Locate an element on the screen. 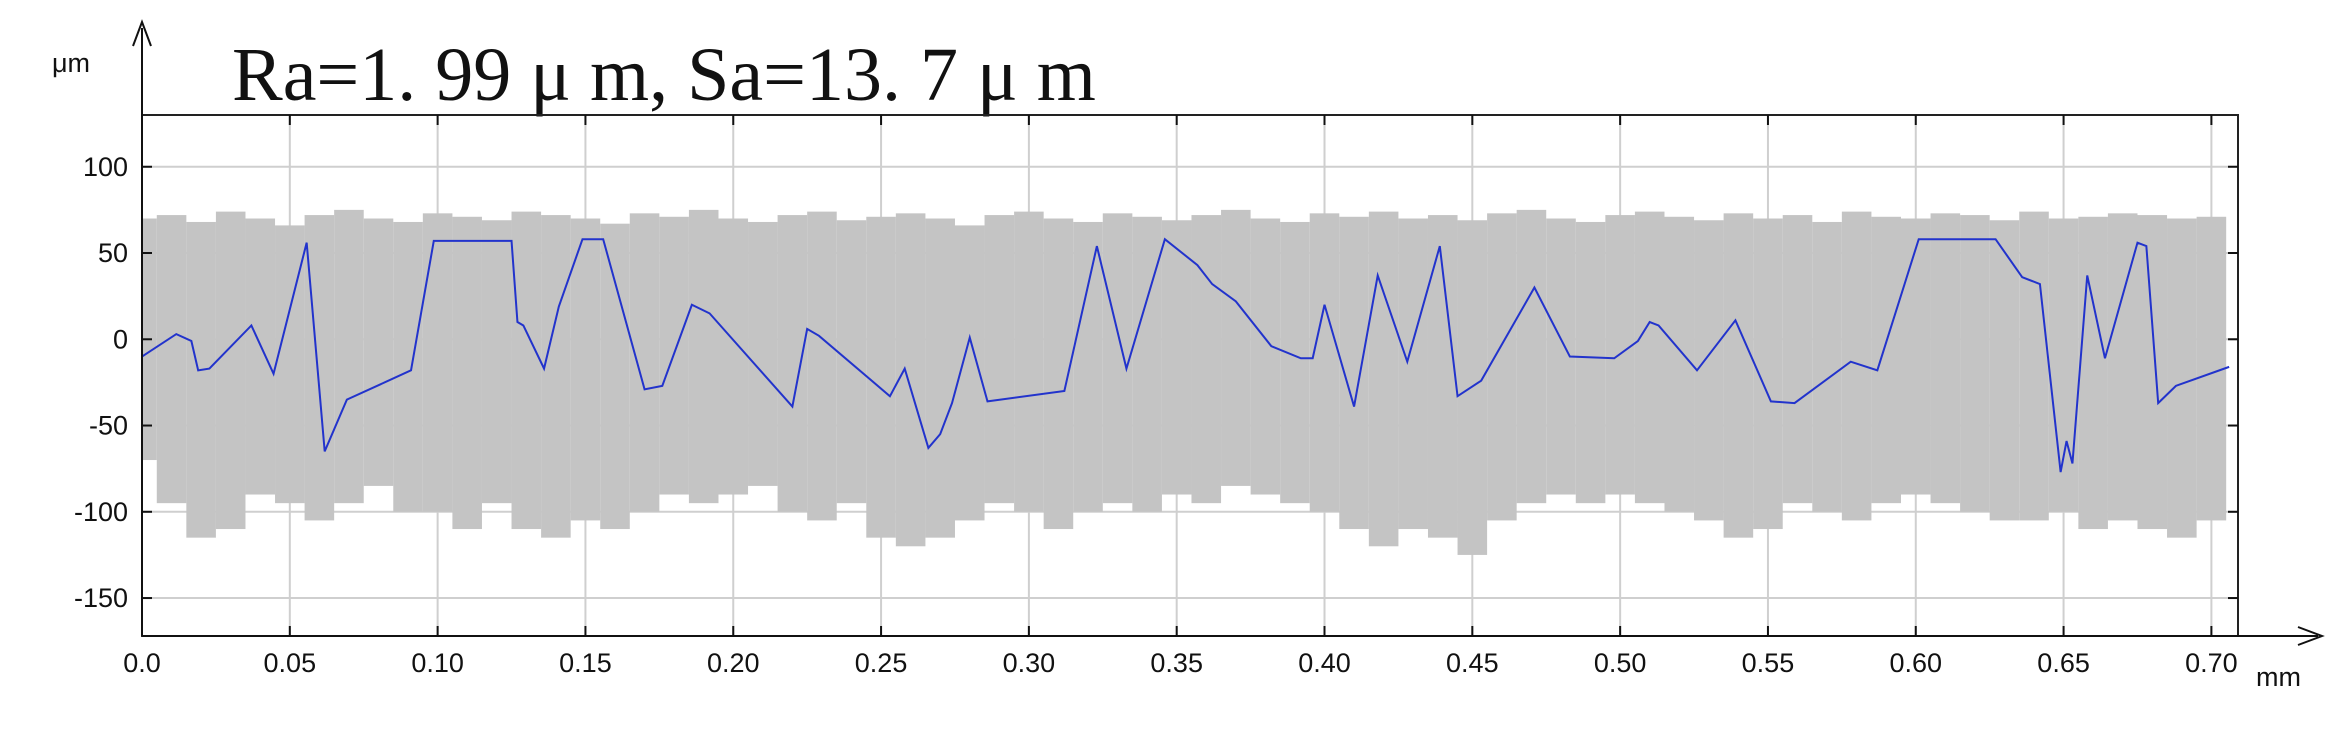 This screenshot has width=2348, height=742. y-tick-label: -50 is located at coordinates (108, 426).